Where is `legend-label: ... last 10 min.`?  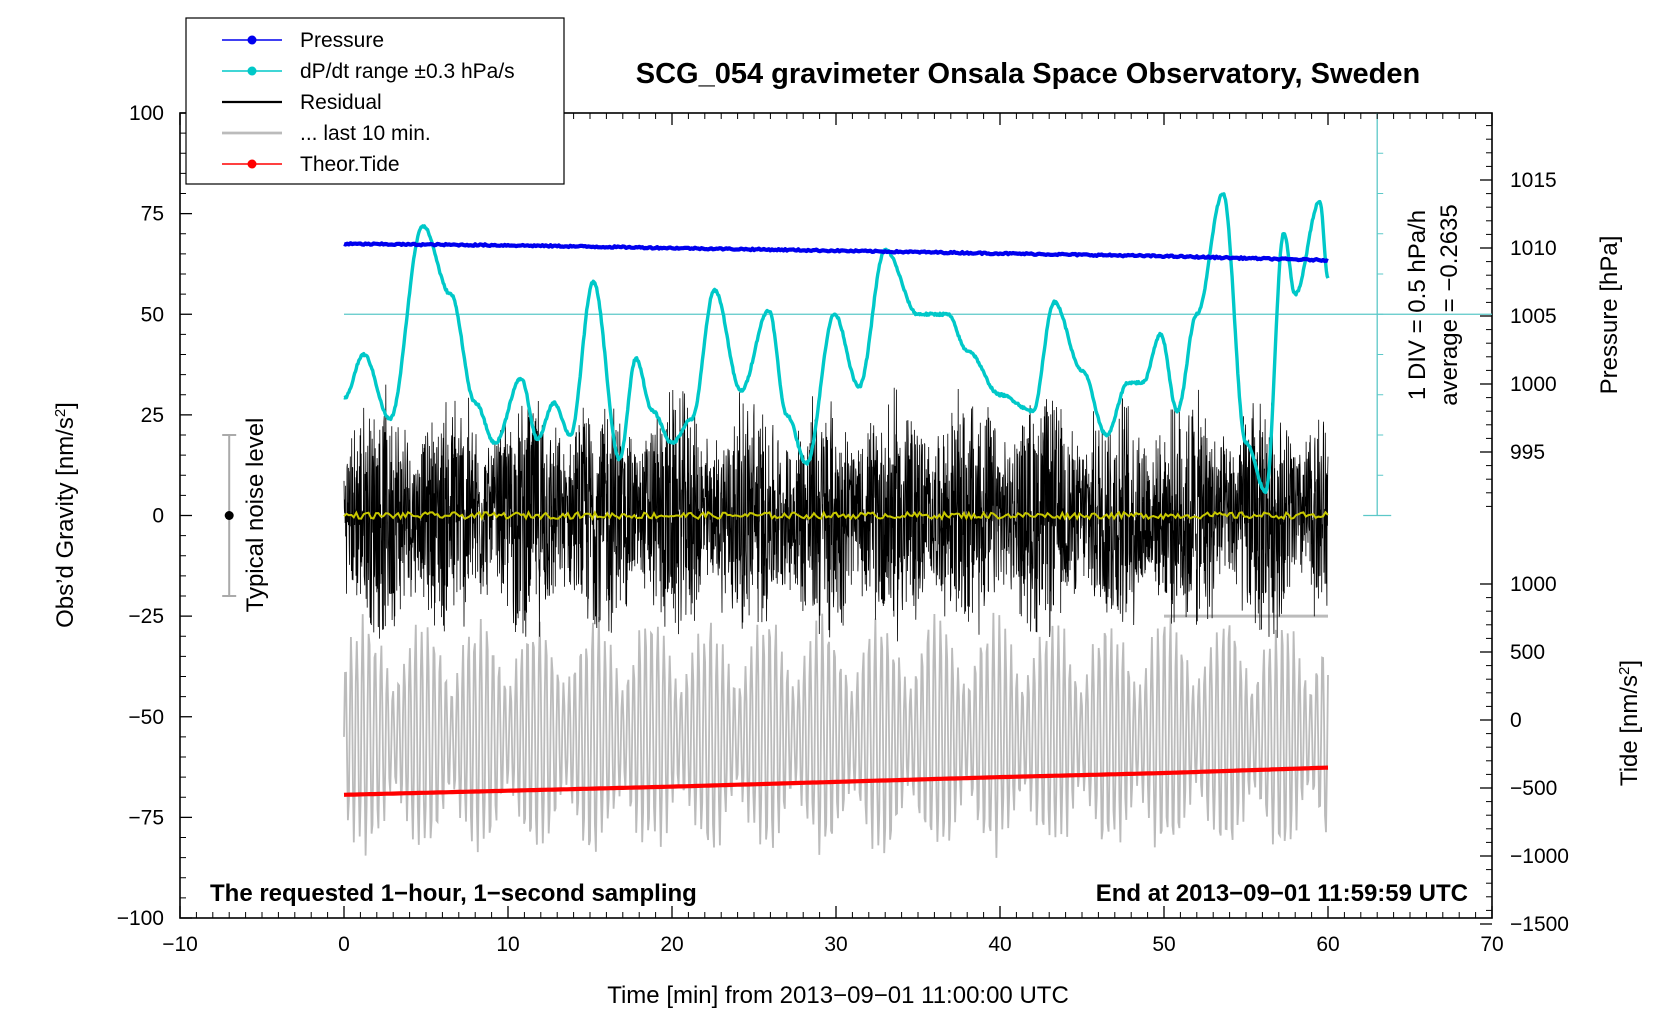 legend-label: ... last 10 min. is located at coordinates (365, 133).